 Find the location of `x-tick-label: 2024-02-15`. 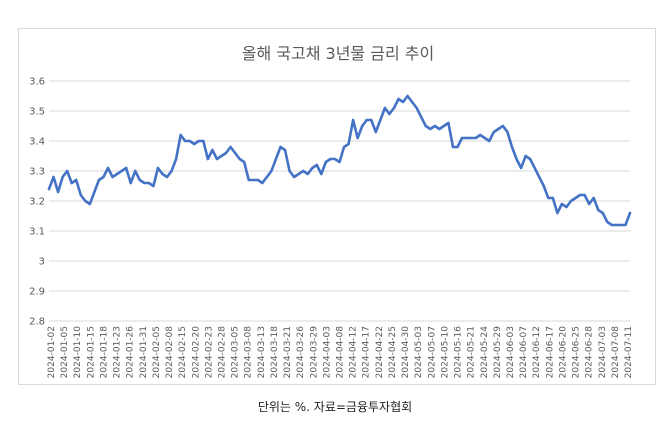

x-tick-label: 2024-02-15 is located at coordinates (183, 352).